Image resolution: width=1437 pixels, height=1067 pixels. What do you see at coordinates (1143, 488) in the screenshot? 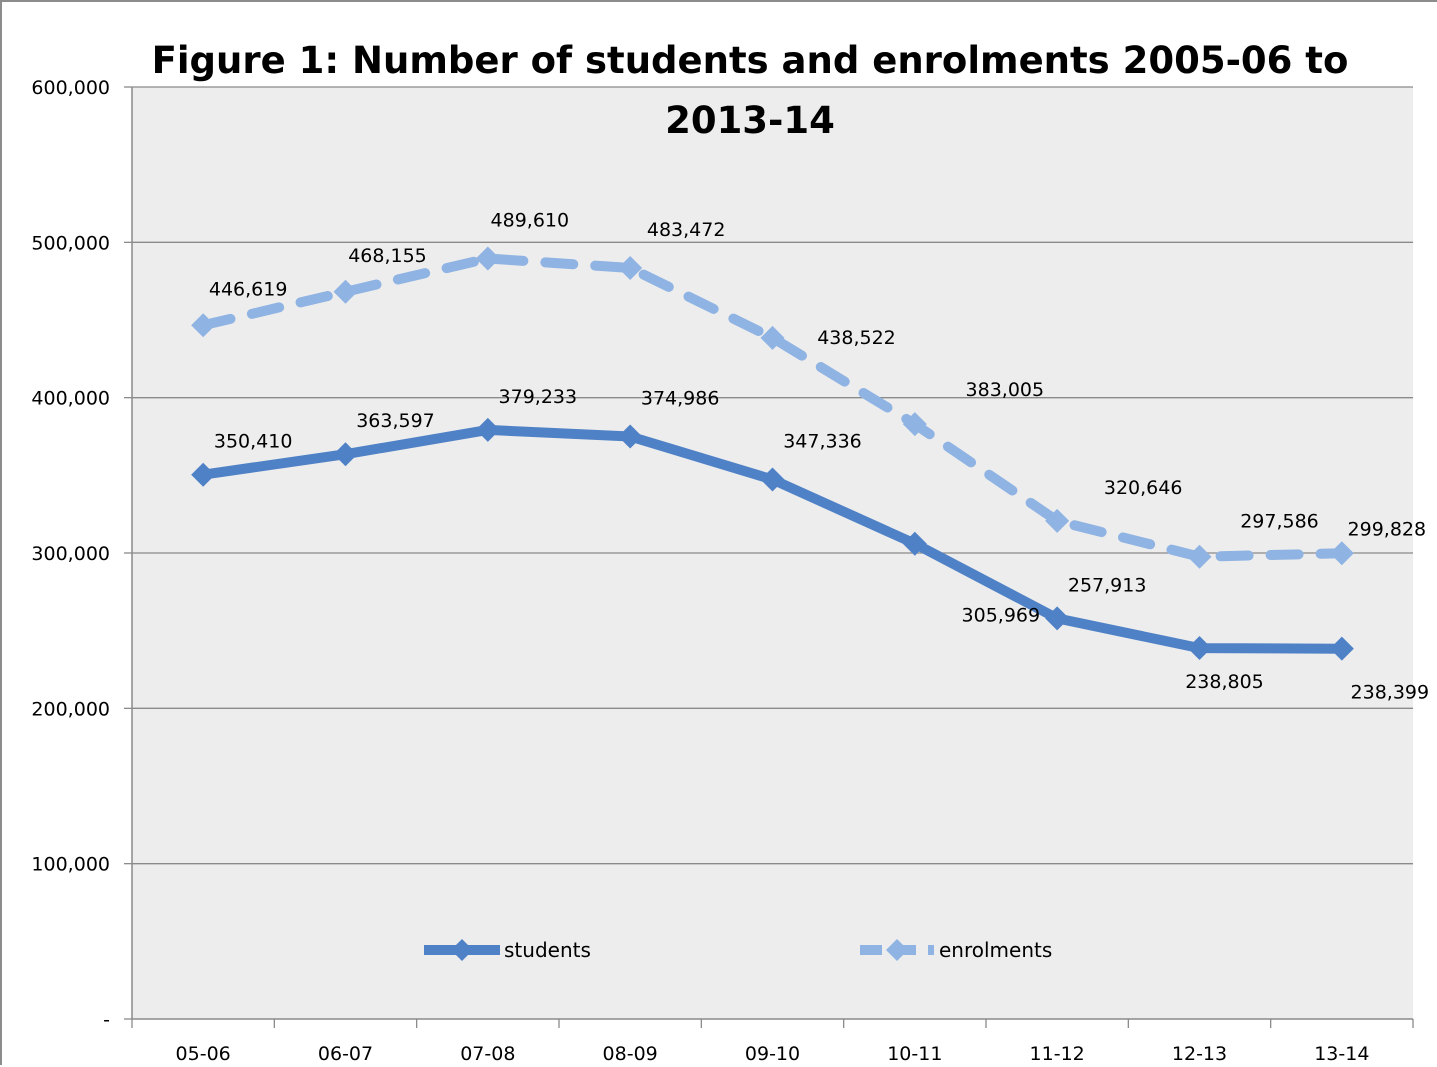
I see `data-label-enrolments: 320,646` at bounding box center [1143, 488].